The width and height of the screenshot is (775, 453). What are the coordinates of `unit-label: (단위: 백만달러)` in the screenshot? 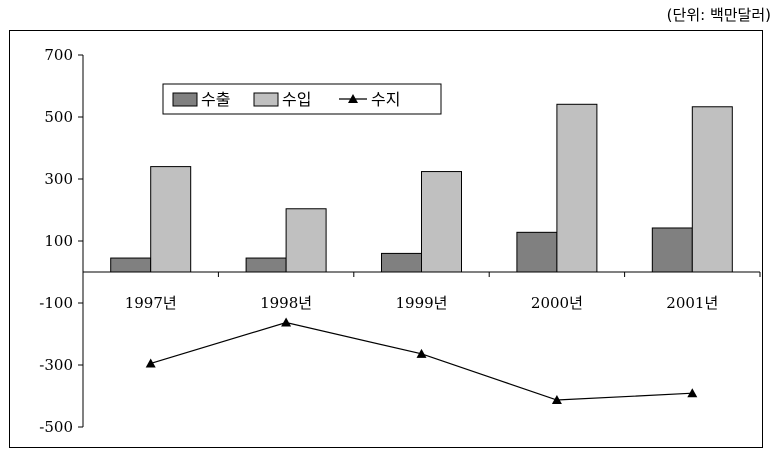 It's located at (718, 15).